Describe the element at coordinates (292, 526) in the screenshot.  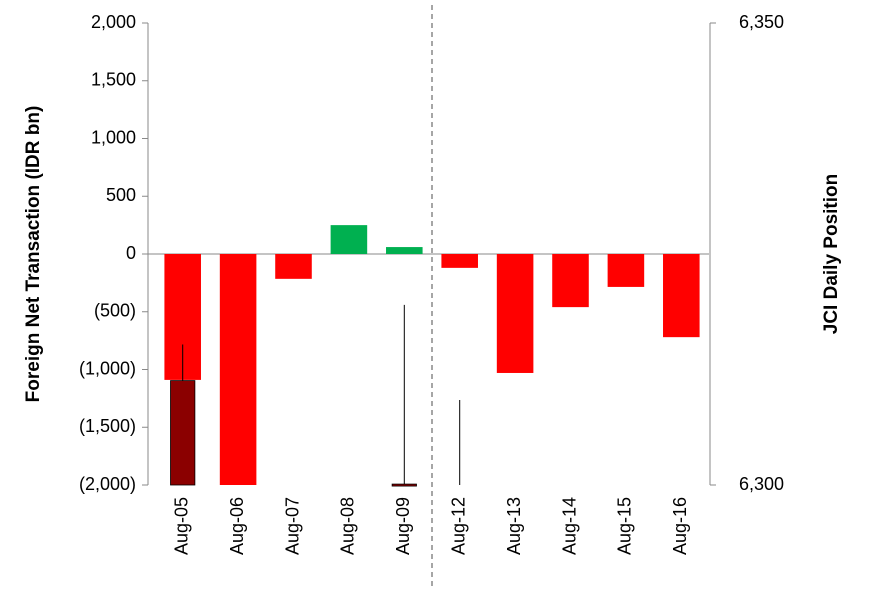
I see `x-tick-label: Aug-07` at that location.